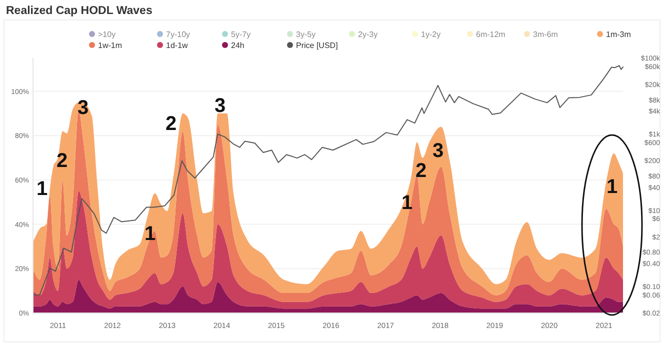 This screenshot has width=665, height=363. What do you see at coordinates (79, 11) in the screenshot?
I see `chart-title: Realized Cap HODL Waves` at bounding box center [79, 11].